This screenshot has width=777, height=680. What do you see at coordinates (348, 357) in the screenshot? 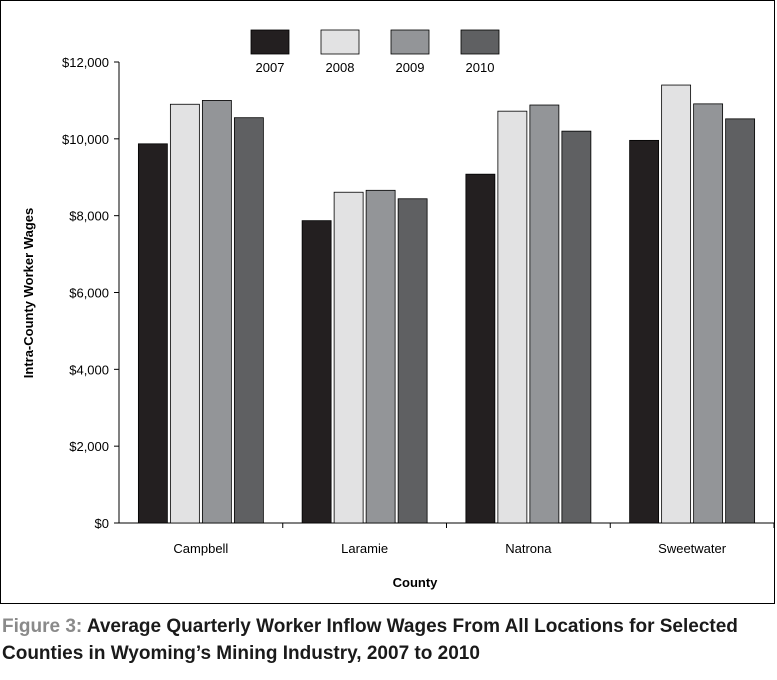
I see `bar-laramie-2008` at bounding box center [348, 357].